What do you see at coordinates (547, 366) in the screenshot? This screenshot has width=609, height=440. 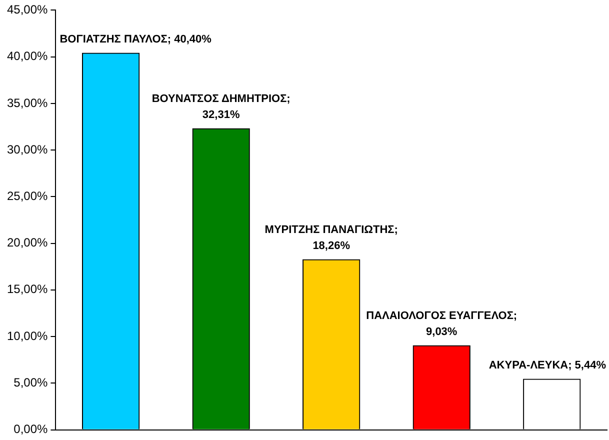 I see `data-label: ΑΚΥΡΑ-ΛΕΥΚΑ; 5,44%` at bounding box center [547, 366].